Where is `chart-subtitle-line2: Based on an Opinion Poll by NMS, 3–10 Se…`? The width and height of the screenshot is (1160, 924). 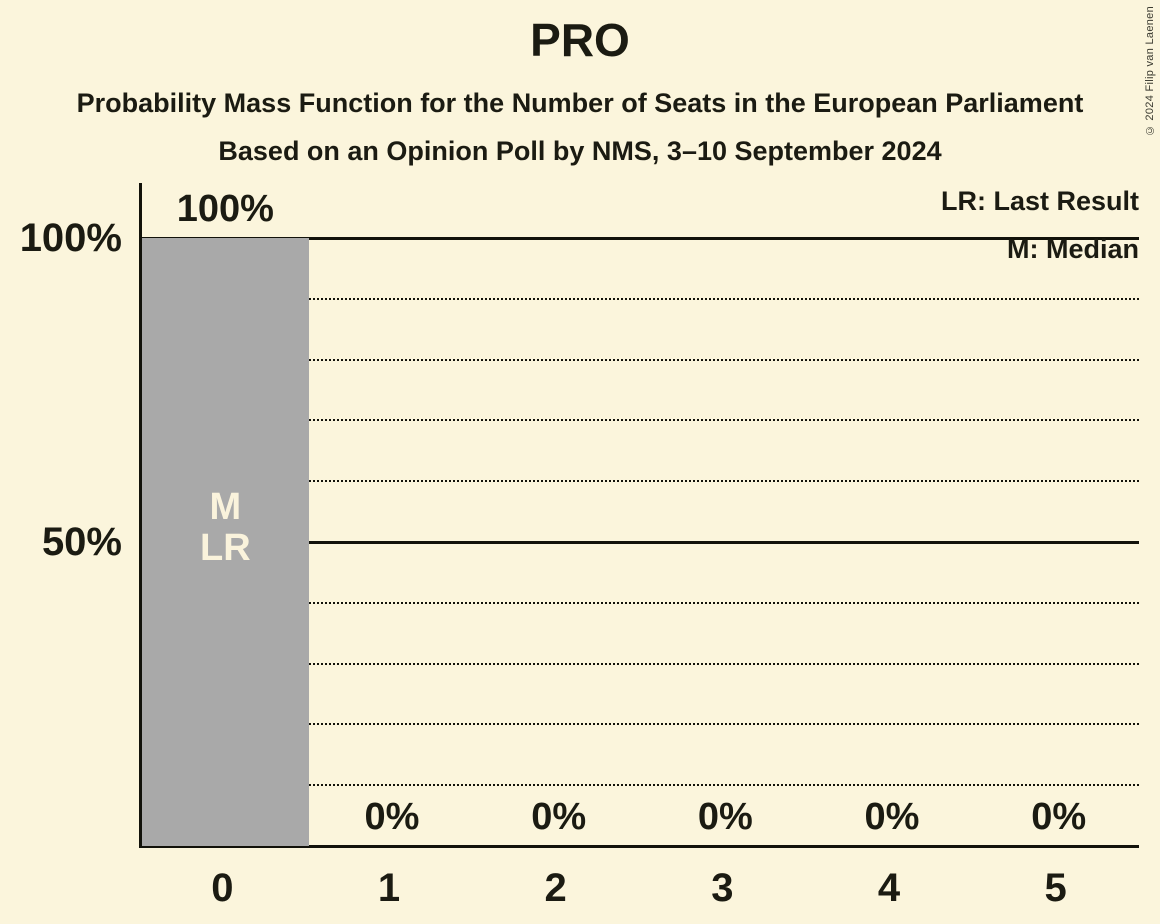 chart-subtitle-line2: Based on an Opinion Poll by NMS, 3–10 Se… is located at coordinates (580, 151).